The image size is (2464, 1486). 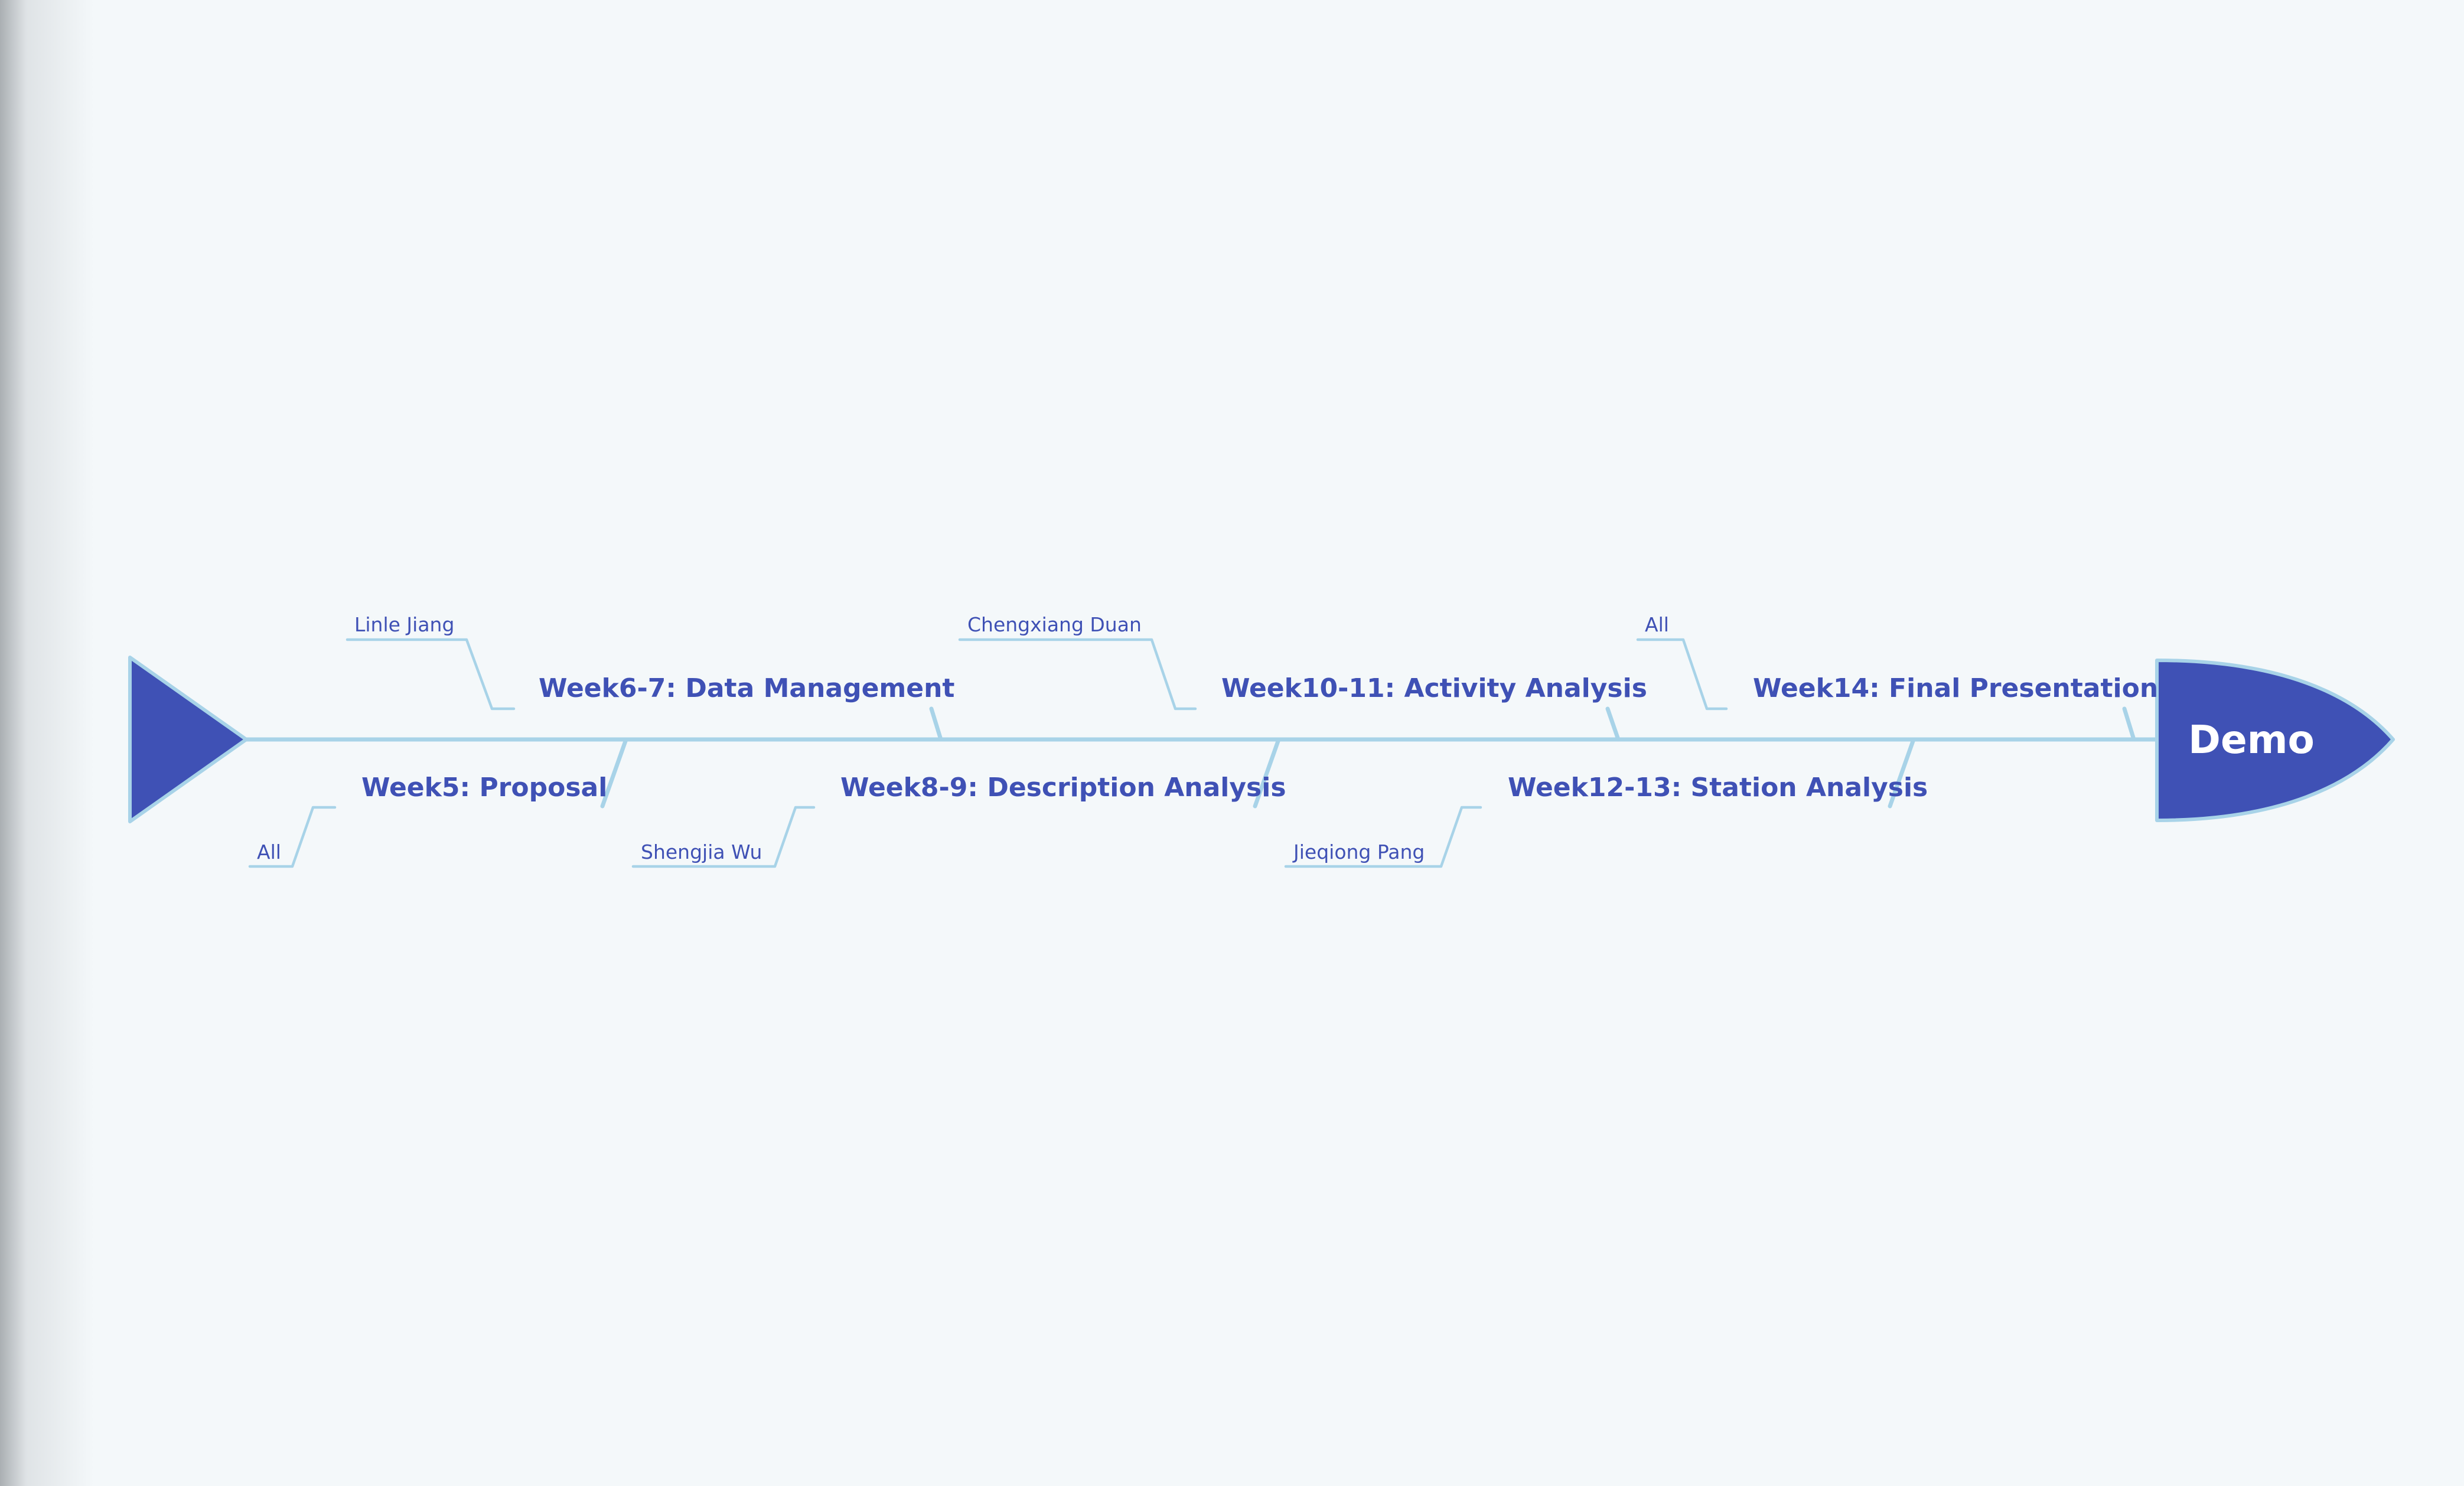 I want to click on bottom-branch-1-person: All, so click(x=269, y=851).